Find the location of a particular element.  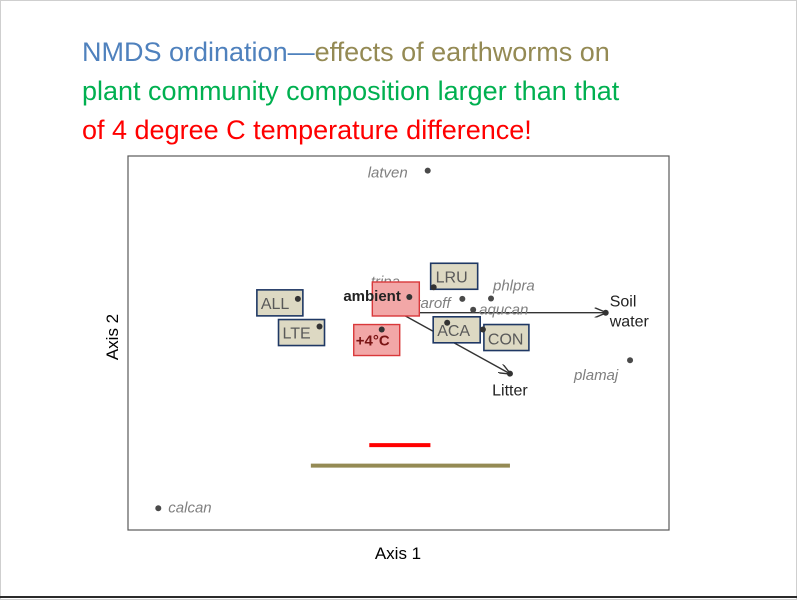

species-label-plamaj: plamaj is located at coordinates (596, 375).